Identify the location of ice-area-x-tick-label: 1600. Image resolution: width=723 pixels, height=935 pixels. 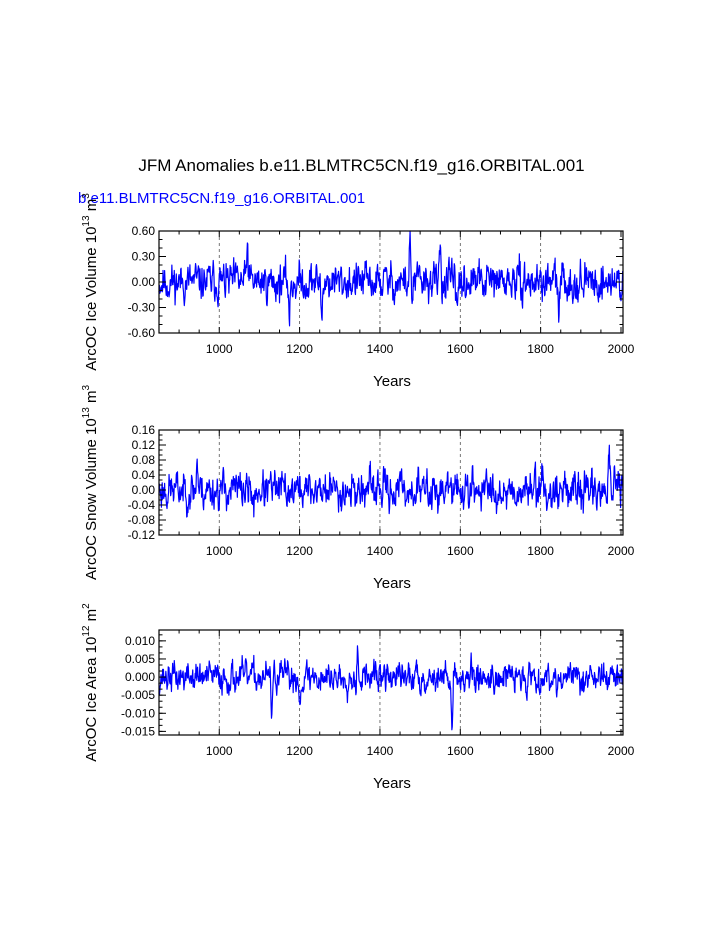
(460, 751).